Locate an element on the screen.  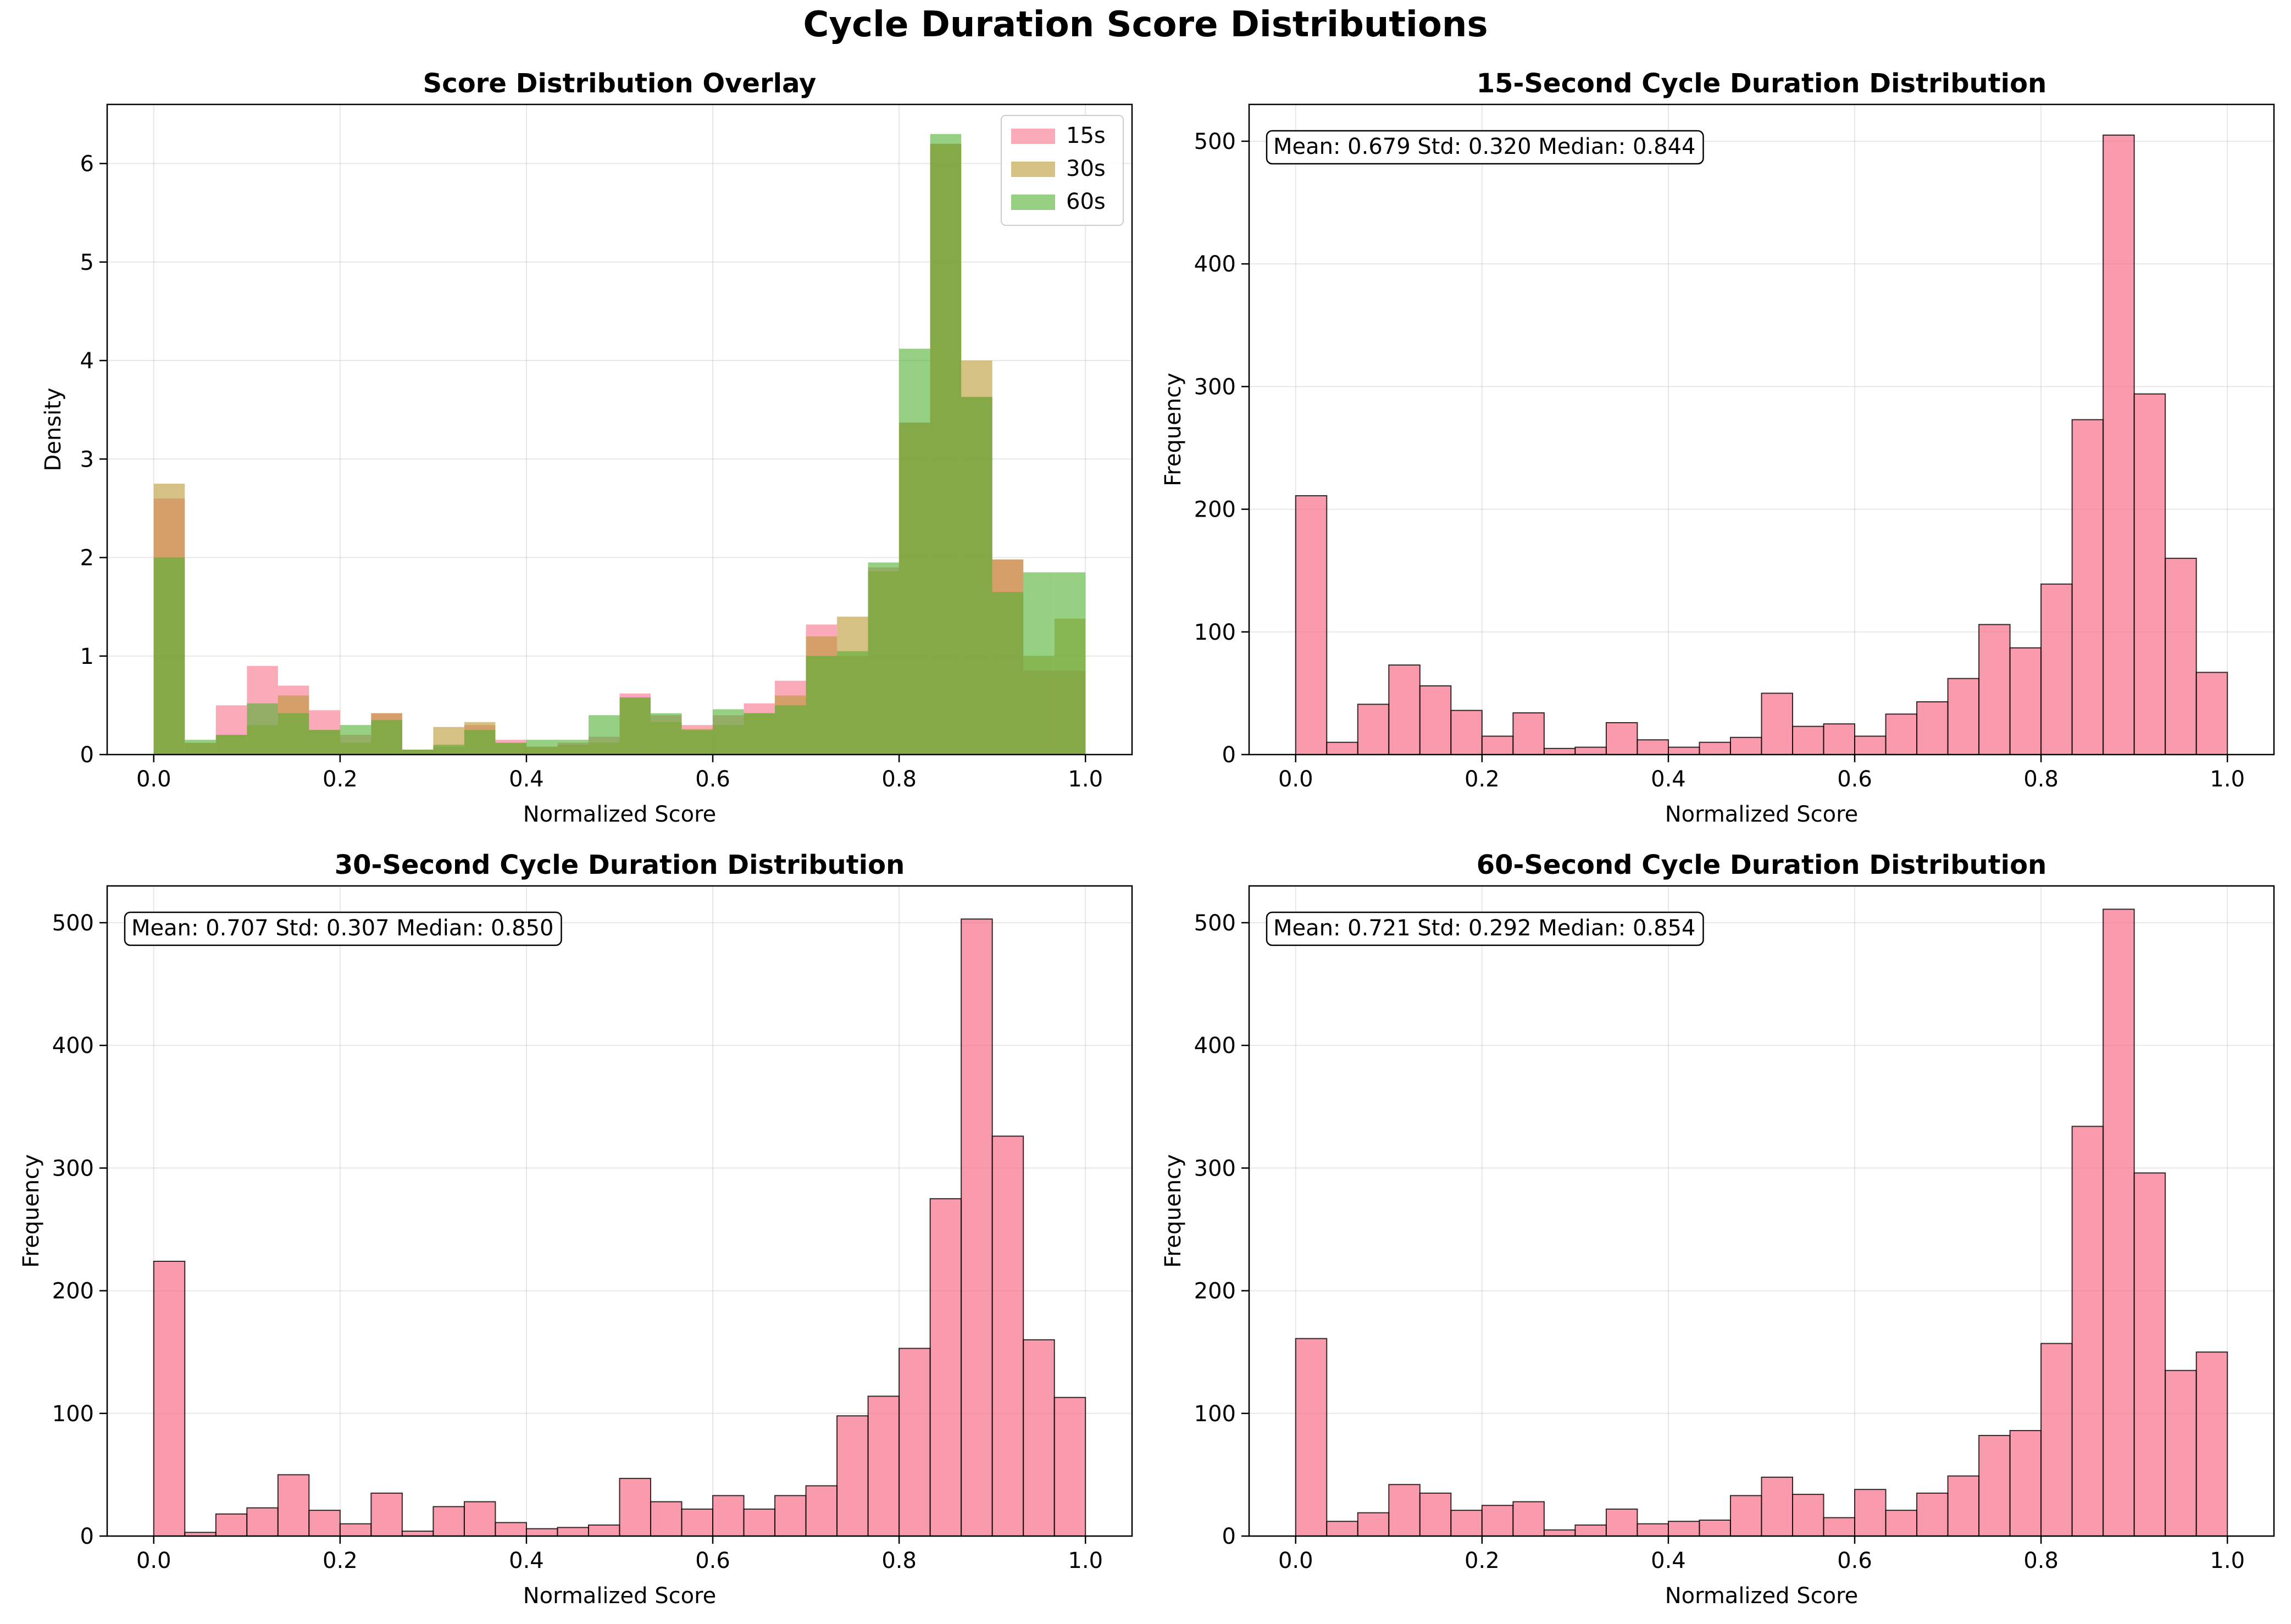
y-tick-label: 0 is located at coordinates (1229, 1536).